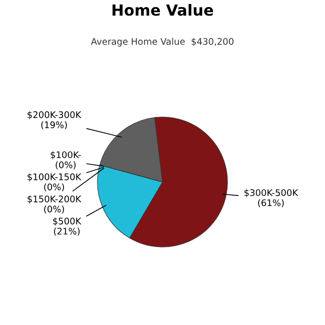 The height and width of the screenshot is (325, 325). Describe the element at coordinates (67, 221) in the screenshot. I see `slice-label: $500K` at that location.